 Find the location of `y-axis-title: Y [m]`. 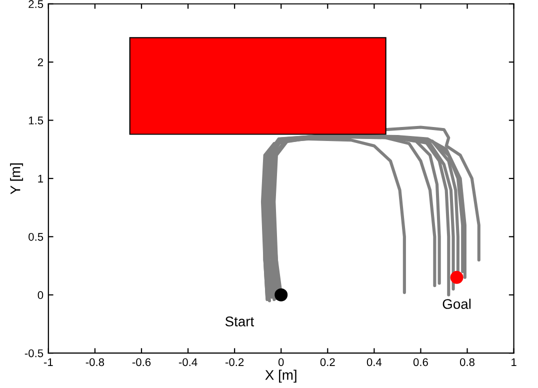

y-axis-title: Y [m] is located at coordinates (17, 178).